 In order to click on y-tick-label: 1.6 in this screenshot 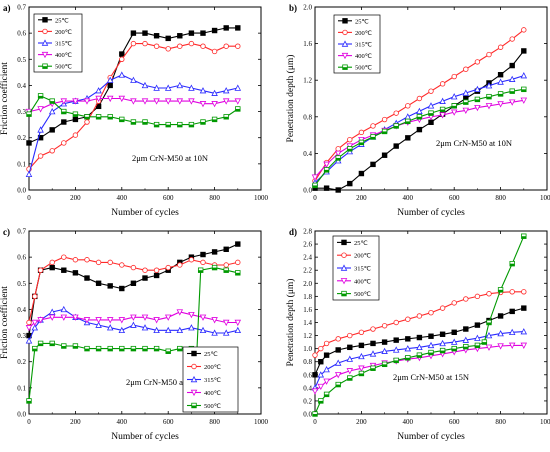, I will do `click(307, 310)`.